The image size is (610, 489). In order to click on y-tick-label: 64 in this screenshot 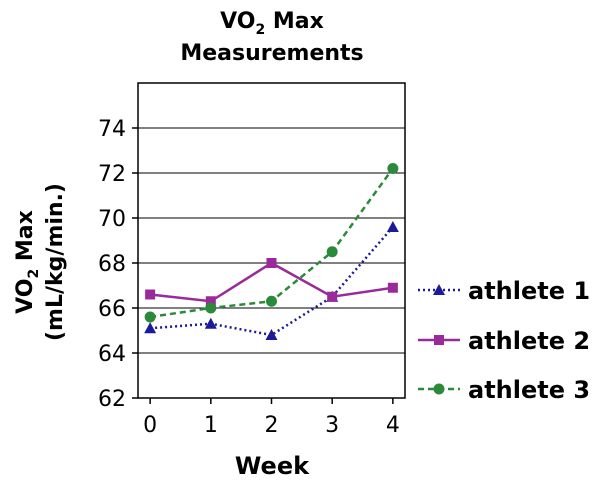, I will do `click(112, 354)`.